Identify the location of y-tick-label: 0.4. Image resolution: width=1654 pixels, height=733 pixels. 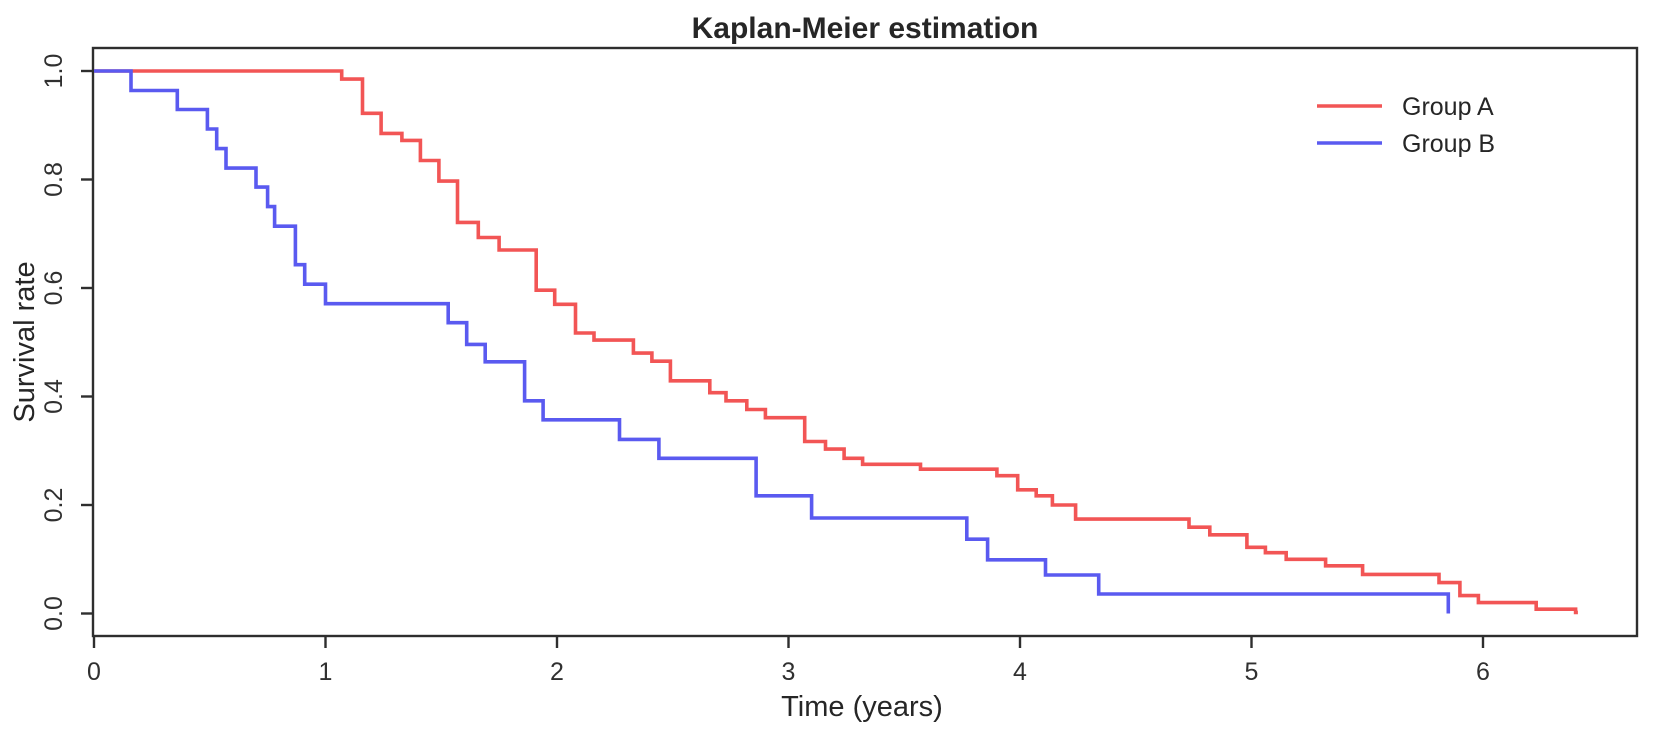
(54, 396).